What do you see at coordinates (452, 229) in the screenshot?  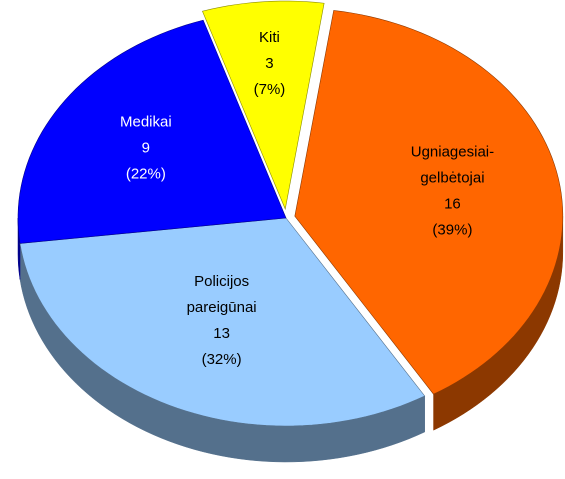 I see `slice-percent: (39%)` at bounding box center [452, 229].